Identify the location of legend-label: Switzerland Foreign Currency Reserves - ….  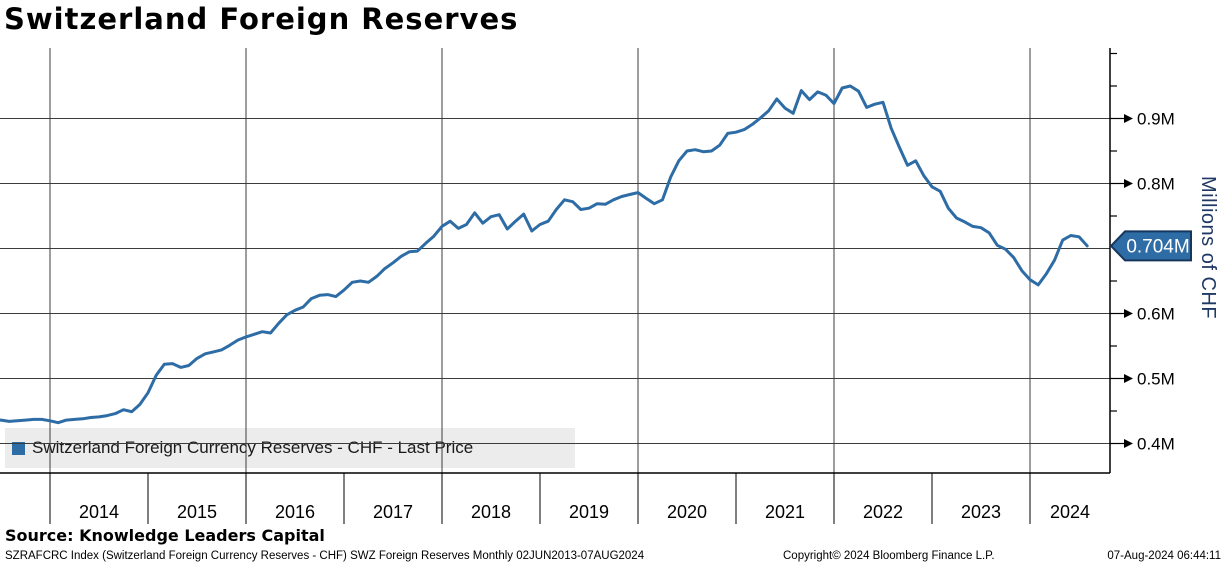
(253, 447).